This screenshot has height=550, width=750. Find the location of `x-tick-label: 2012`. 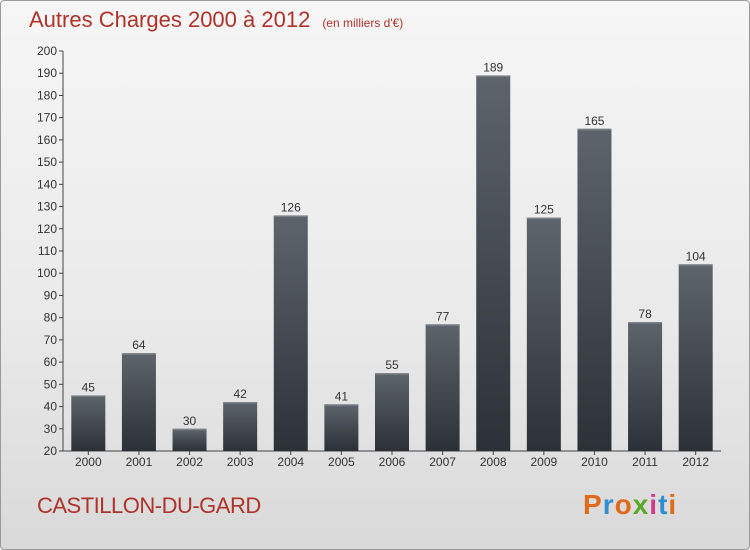

x-tick-label: 2012 is located at coordinates (695, 462).